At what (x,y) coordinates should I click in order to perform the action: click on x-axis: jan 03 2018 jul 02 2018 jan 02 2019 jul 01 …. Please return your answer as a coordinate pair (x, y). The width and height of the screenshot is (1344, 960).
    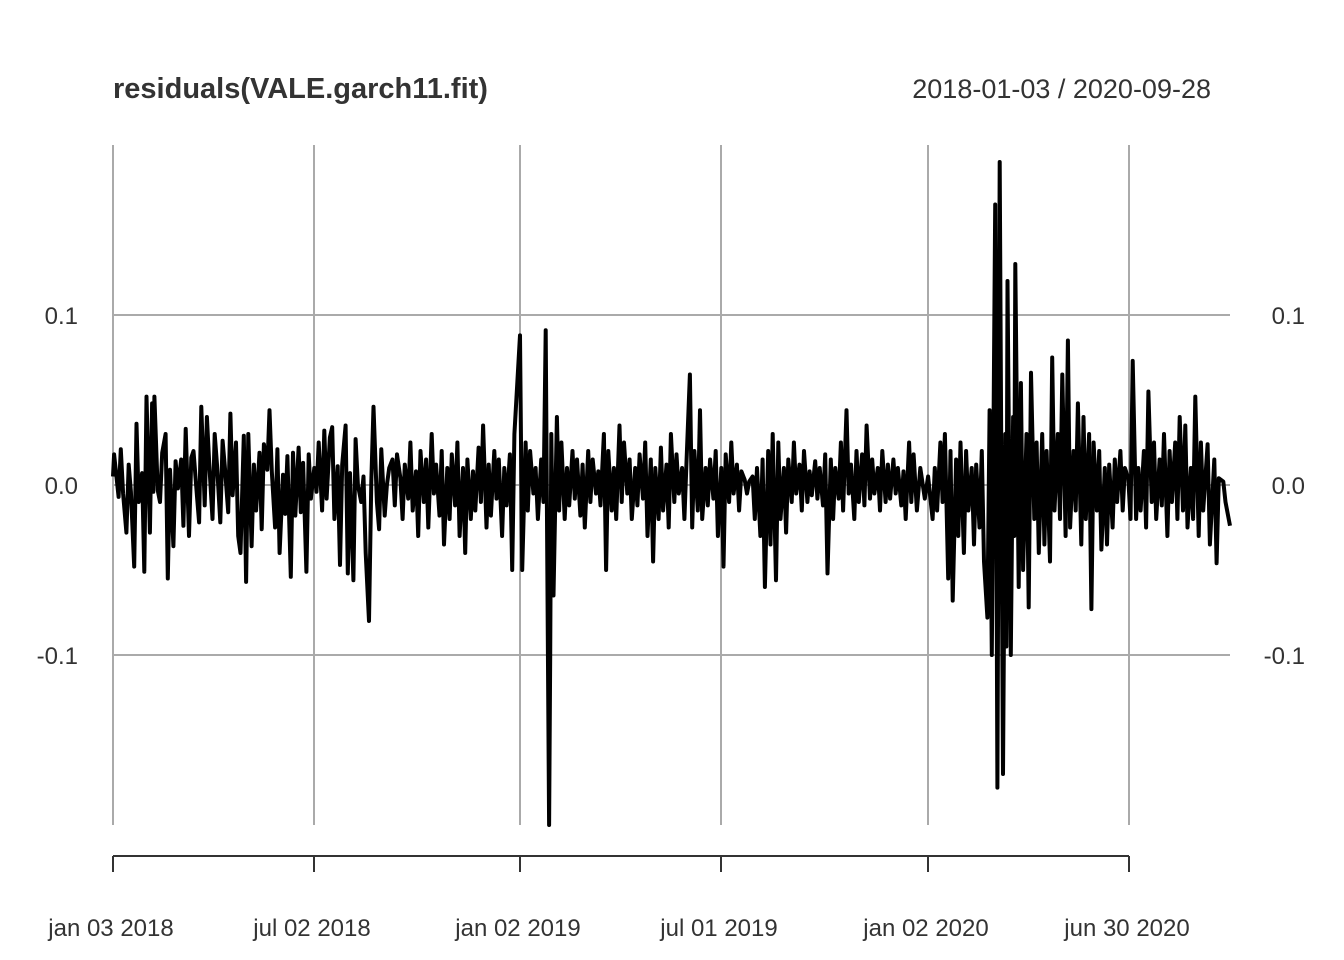
    Looking at the image, I should click on (618, 898).